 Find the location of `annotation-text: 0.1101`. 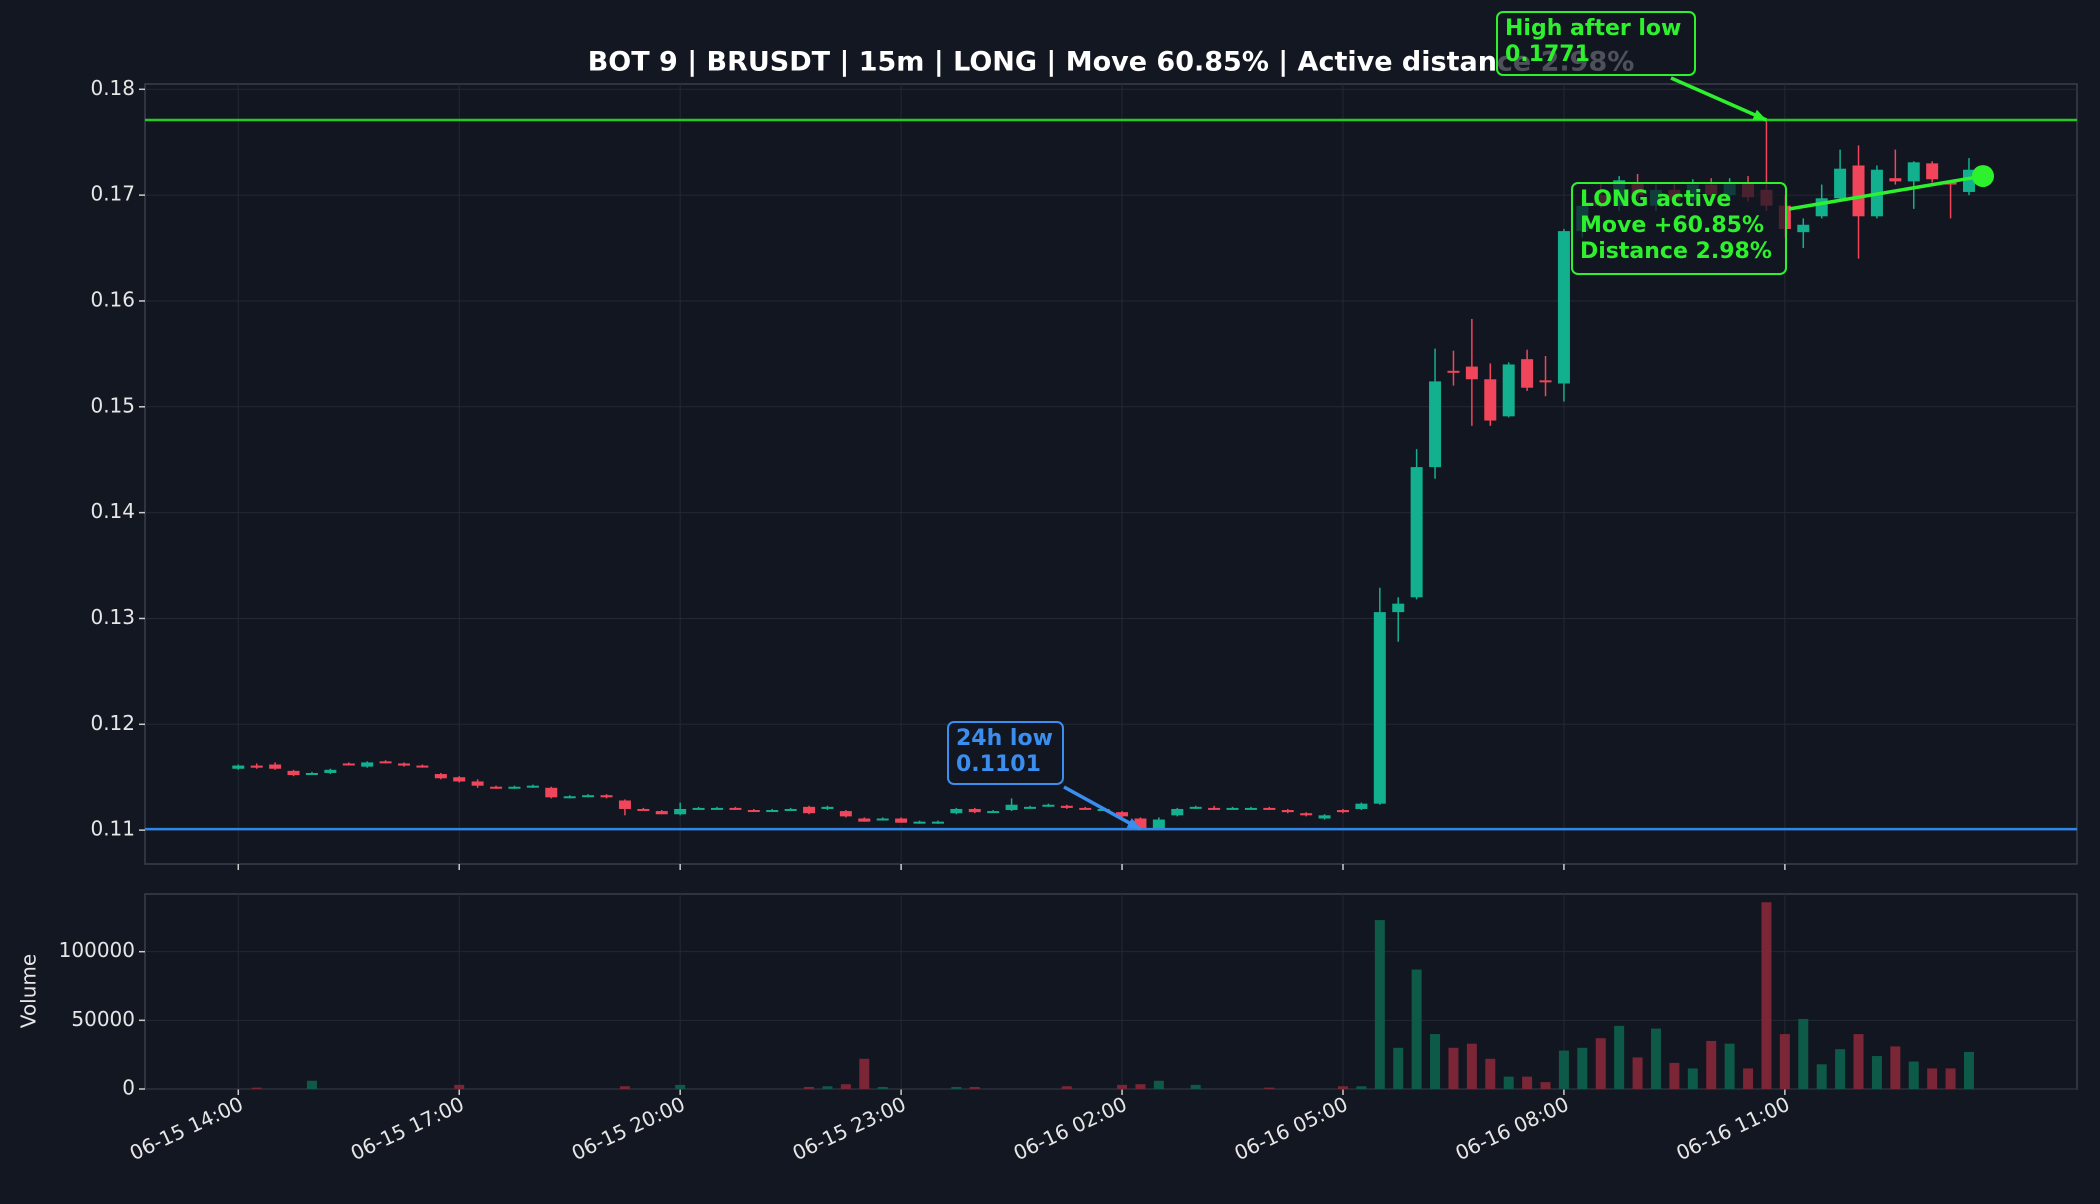

annotation-text: 0.1101 is located at coordinates (998, 764).